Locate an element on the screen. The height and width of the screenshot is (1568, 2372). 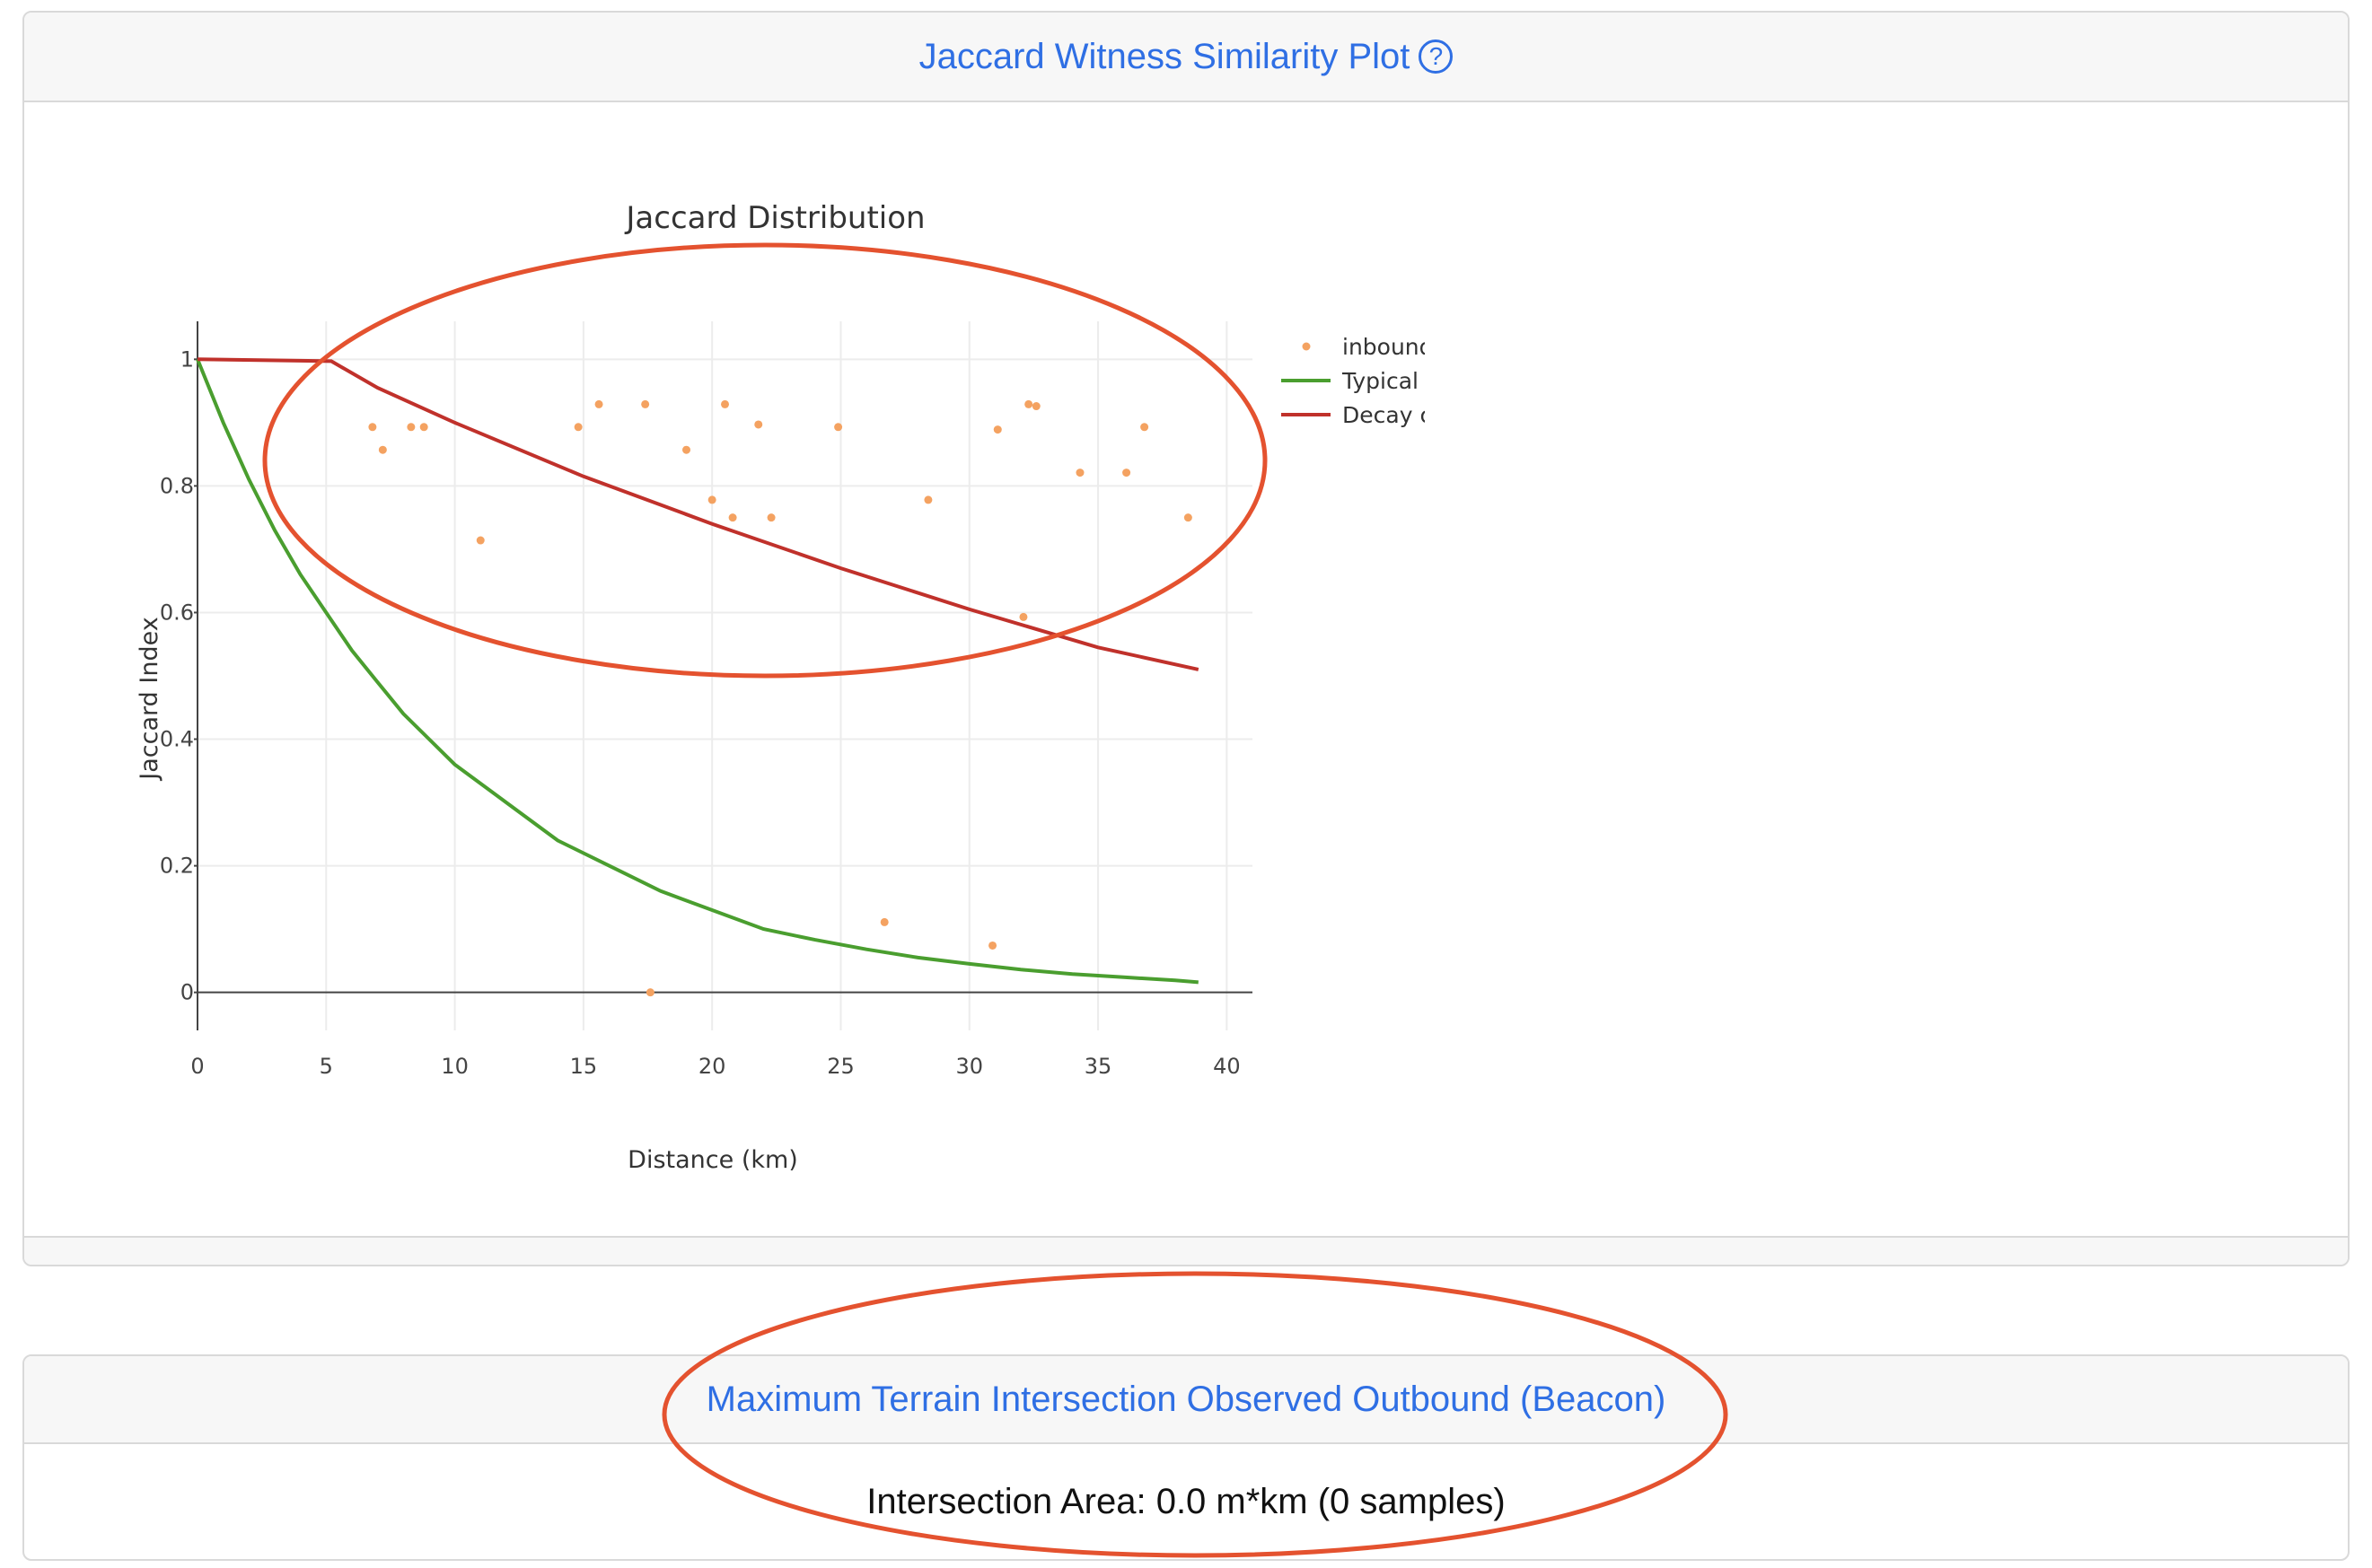
y-tick-label: 0 is located at coordinates (187, 993).